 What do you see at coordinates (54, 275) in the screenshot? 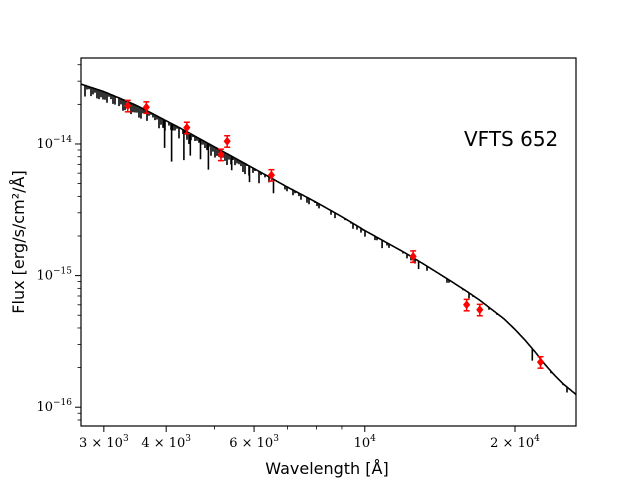
I see `y-tick-label: 10−15` at bounding box center [54, 275].